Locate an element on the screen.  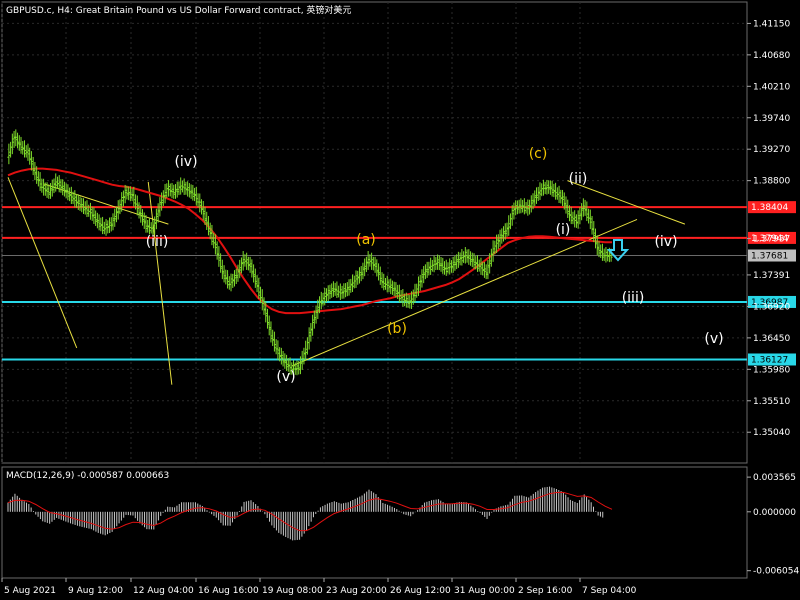
y-tick-label: 1.35510 is located at coordinates (771, 402).